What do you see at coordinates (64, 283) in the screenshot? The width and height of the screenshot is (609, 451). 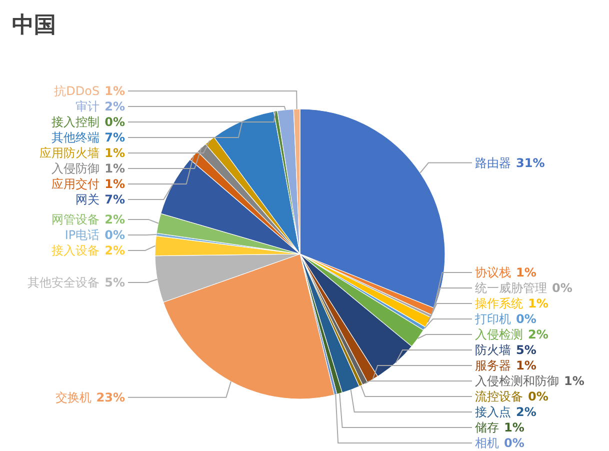 I see `slice-label: 其他安全设备` at bounding box center [64, 283].